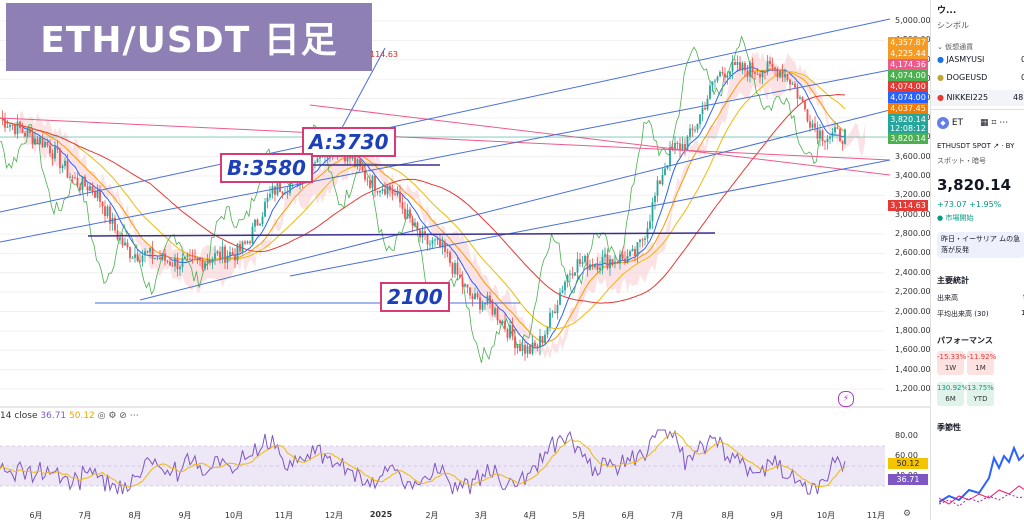  Describe the element at coordinates (957, 123) in the screenshot. I see `exchange-icon: ET` at that location.